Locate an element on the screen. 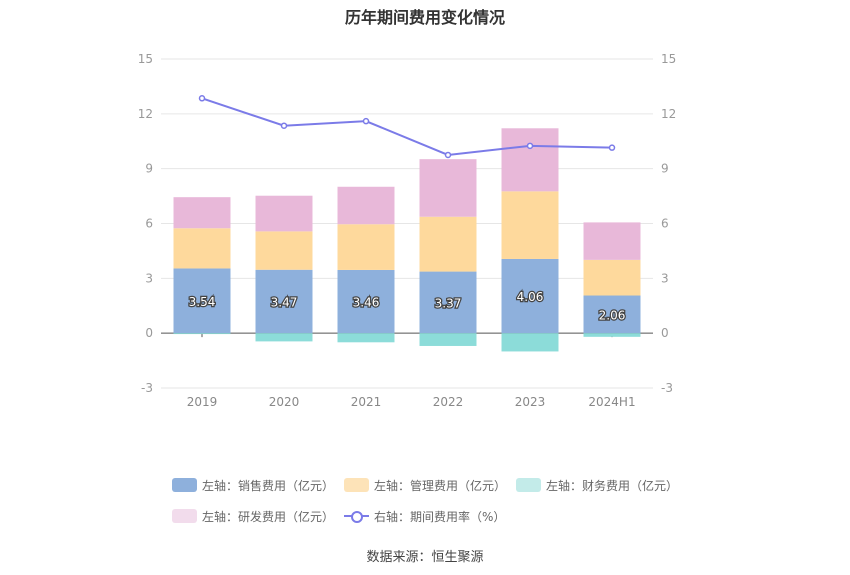 The height and width of the screenshot is (575, 850). legend-label-admin: 左轴：管理费用（亿元） is located at coordinates (440, 485).